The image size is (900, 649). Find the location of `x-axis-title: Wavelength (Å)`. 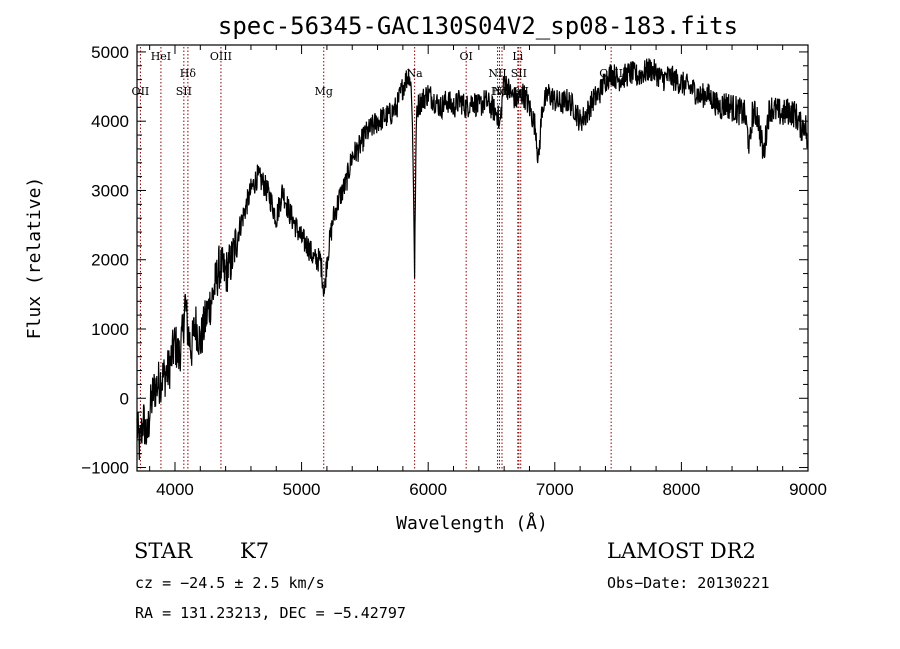

x-axis-title: Wavelength (Å) is located at coordinates (472, 523).